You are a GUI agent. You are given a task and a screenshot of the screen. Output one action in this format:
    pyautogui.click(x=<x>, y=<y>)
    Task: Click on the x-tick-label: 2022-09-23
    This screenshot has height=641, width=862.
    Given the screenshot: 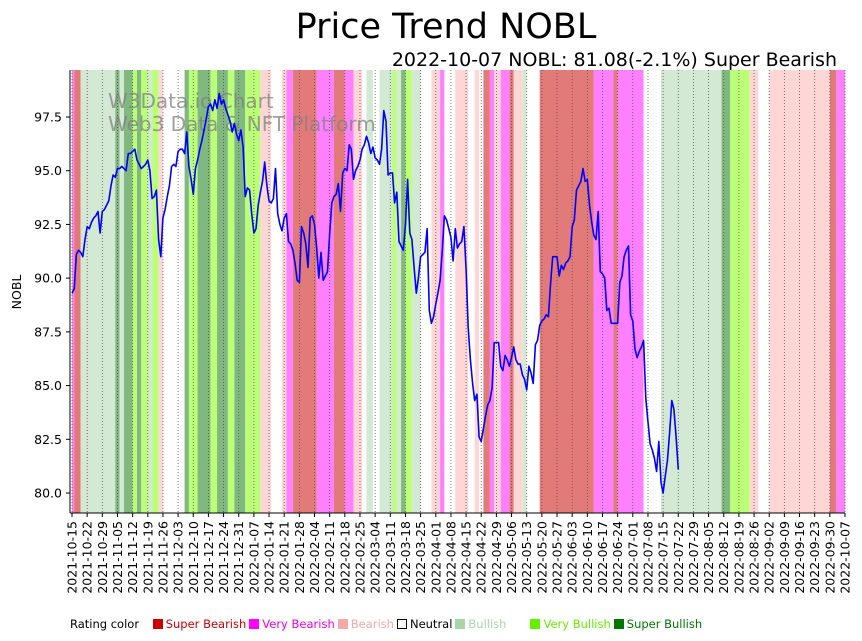 What is the action you would take?
    pyautogui.click(x=814, y=557)
    